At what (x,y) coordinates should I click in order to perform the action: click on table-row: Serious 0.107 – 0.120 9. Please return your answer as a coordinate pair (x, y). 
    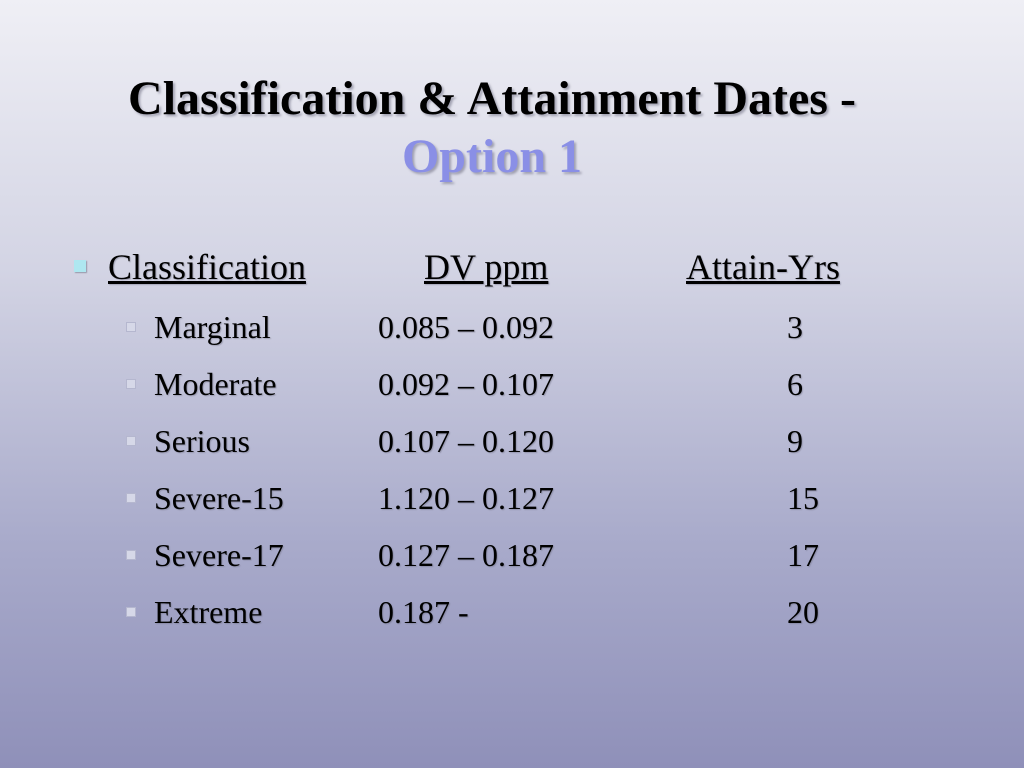
    Looking at the image, I should click on (512, 441).